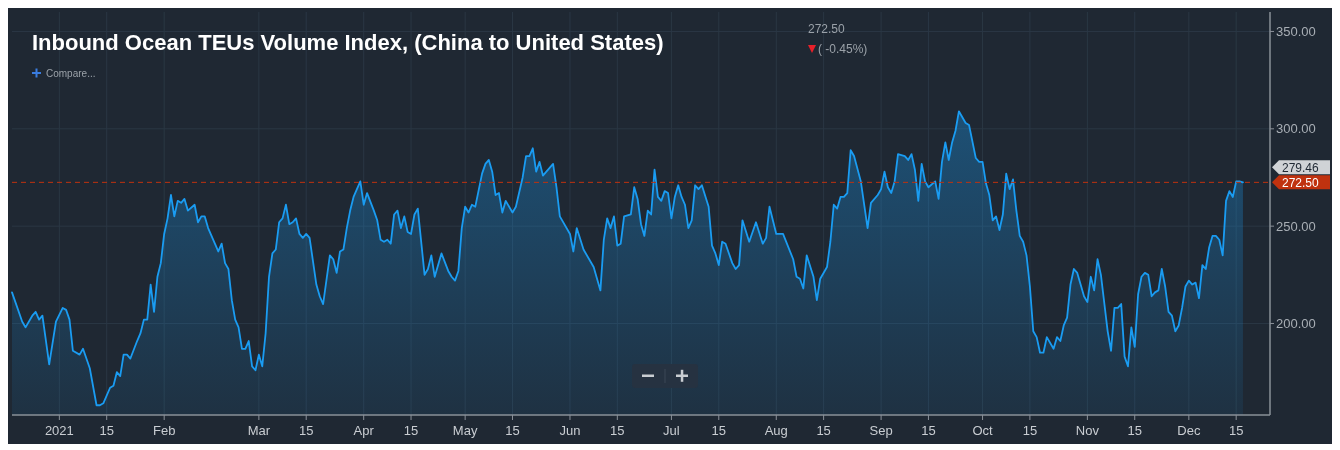  What do you see at coordinates (827, 29) in the screenshot?
I see `annotation: 272.50` at bounding box center [827, 29].